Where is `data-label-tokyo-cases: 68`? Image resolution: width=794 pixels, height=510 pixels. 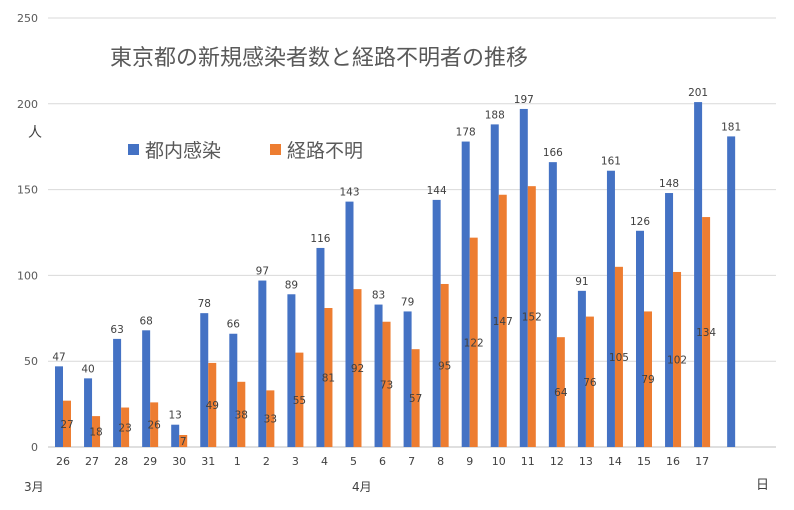
data-label-tokyo-cases: 68 is located at coordinates (145, 321).